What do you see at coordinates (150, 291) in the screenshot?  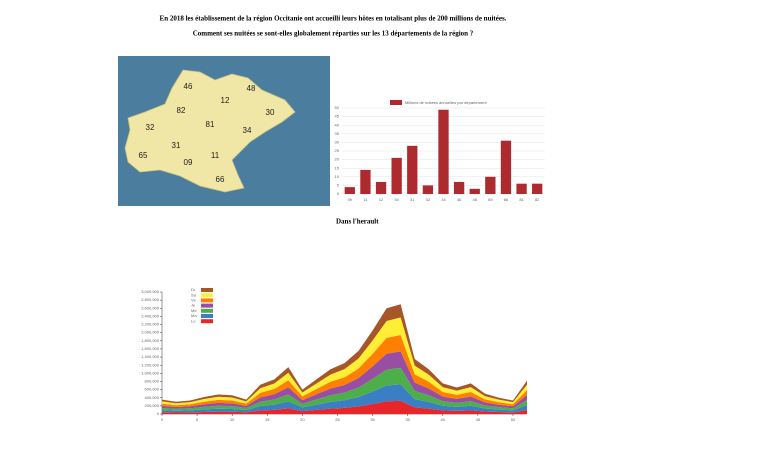 I see `y-tick-label: 3,000,000` at bounding box center [150, 291].